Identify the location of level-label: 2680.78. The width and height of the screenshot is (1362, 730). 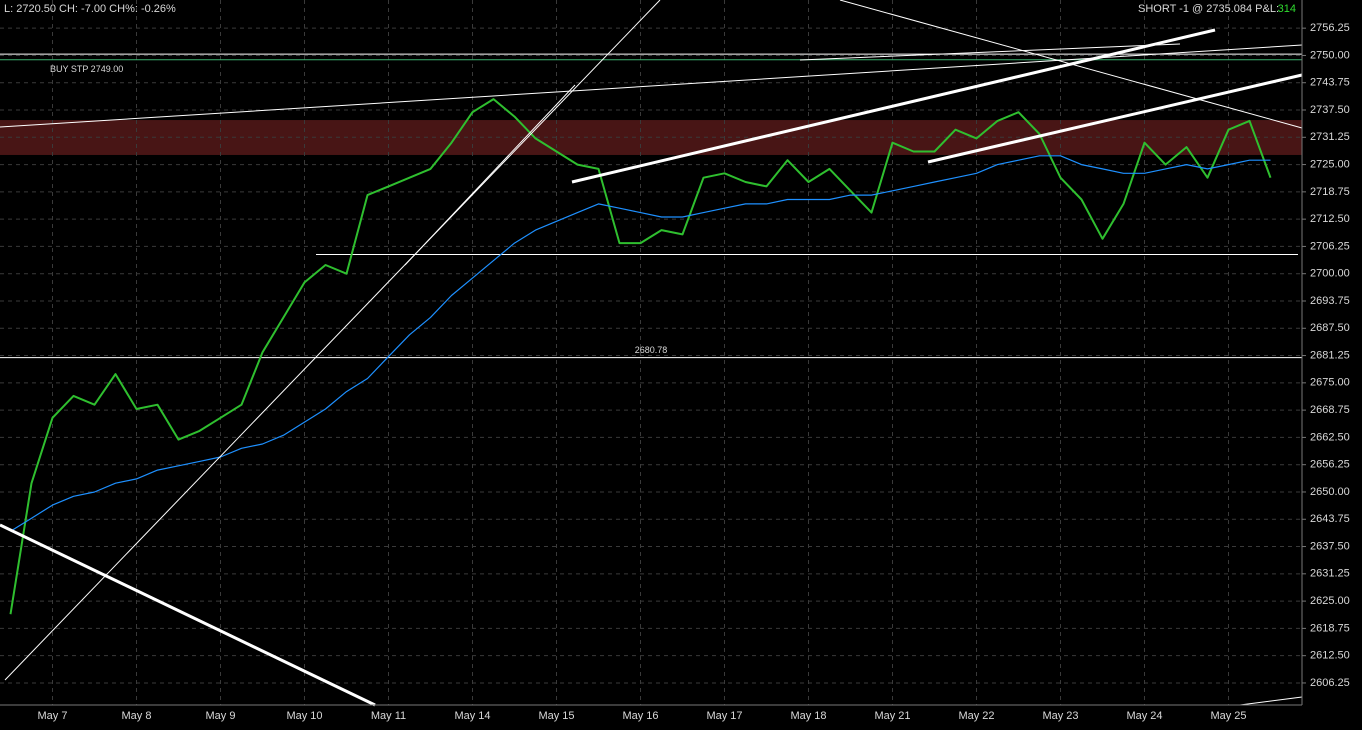
(651, 350).